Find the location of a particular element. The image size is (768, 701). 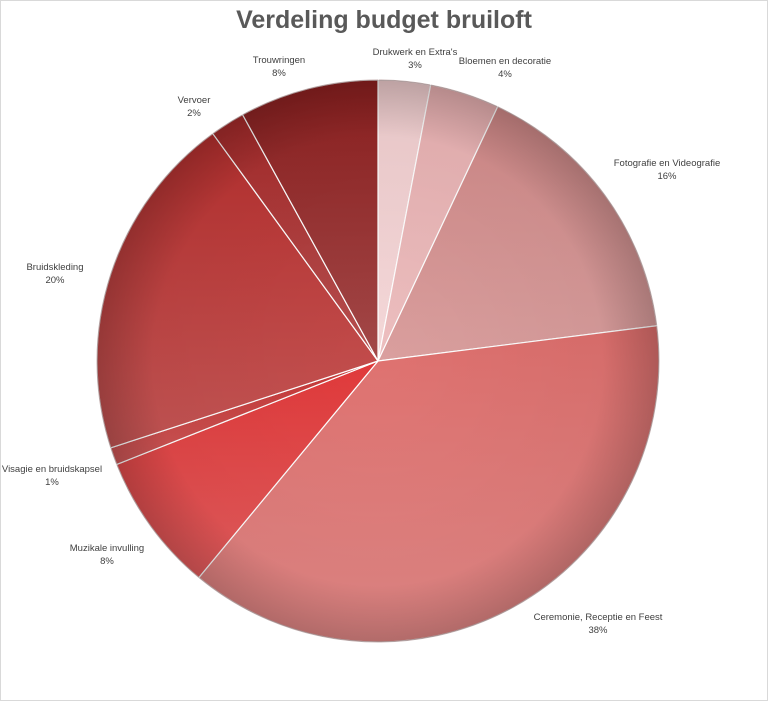

slice-label-percent: 16% is located at coordinates (667, 176).